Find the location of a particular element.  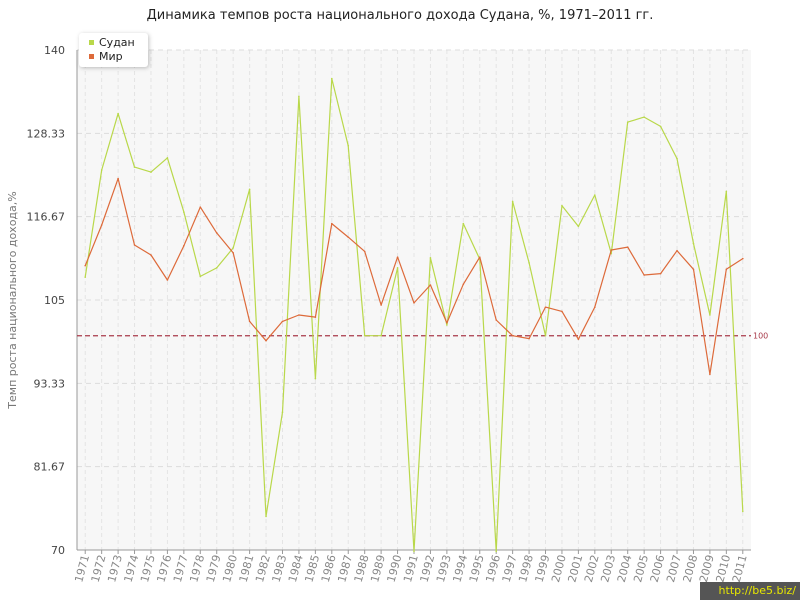

y-tick-label: 140 is located at coordinates (54, 50).